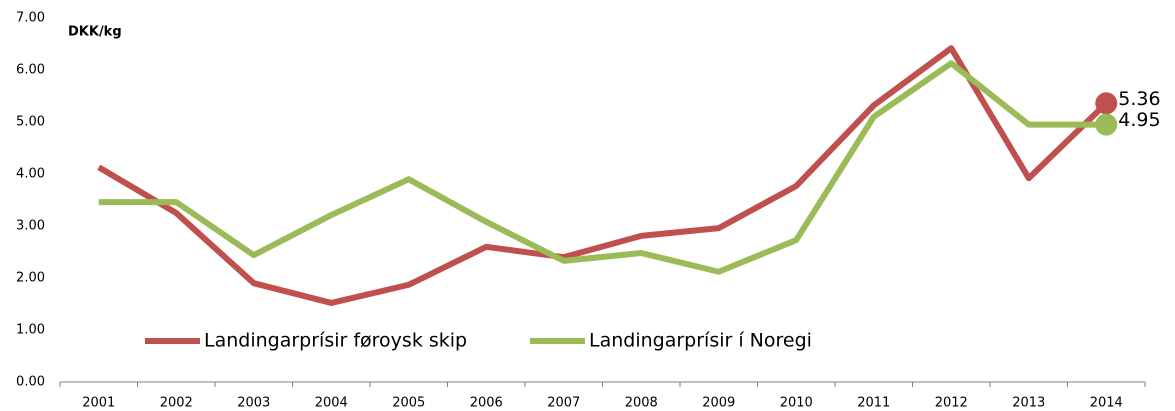 The height and width of the screenshot is (411, 1175). What do you see at coordinates (30, 70) in the screenshot?
I see `y-tick-label: 6.00` at bounding box center [30, 70].